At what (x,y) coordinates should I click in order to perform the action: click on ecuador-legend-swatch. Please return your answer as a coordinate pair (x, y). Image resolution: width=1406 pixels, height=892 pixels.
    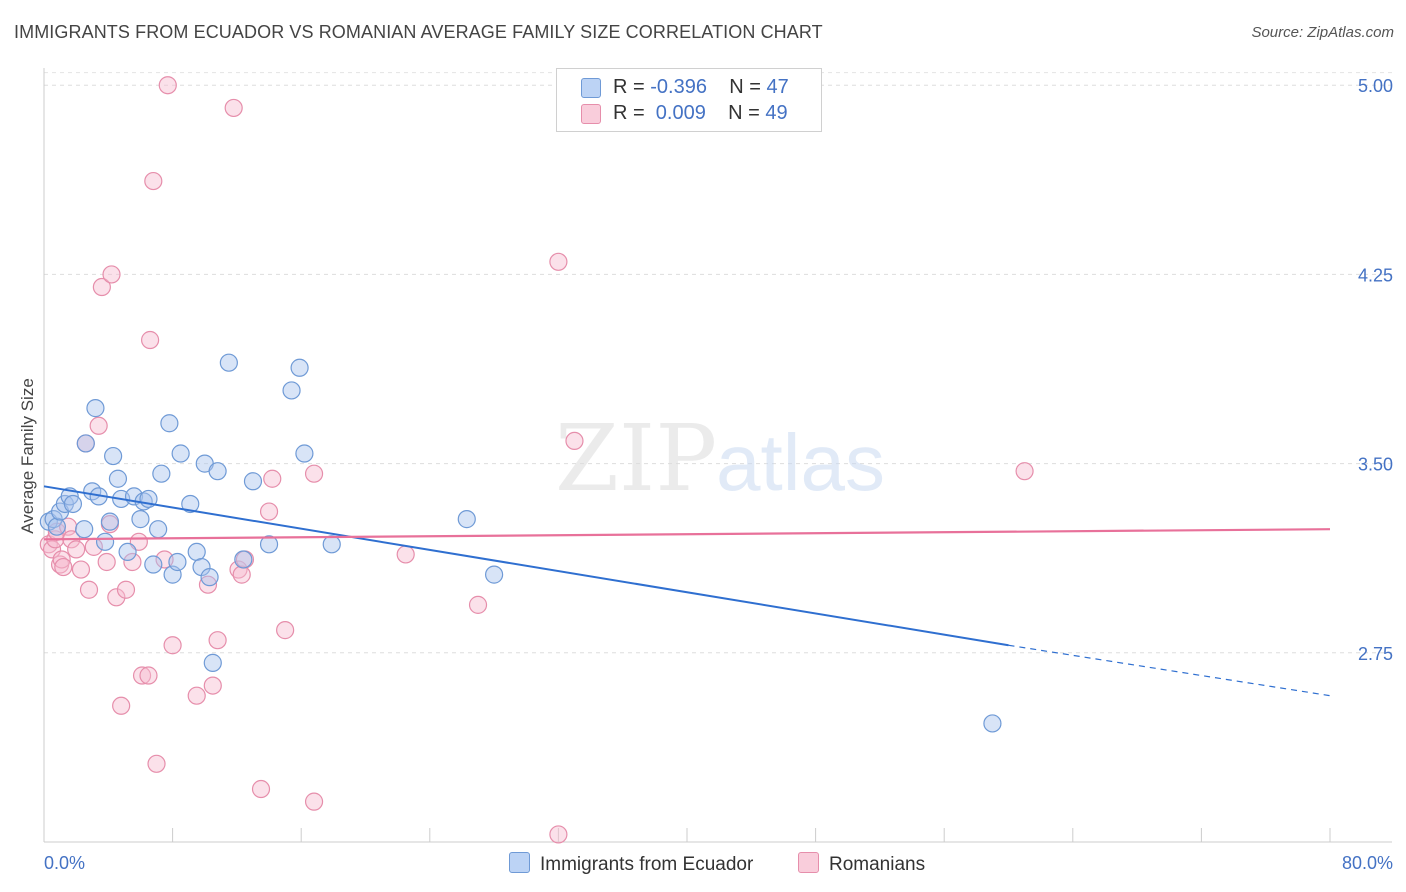
    Looking at the image, I should click on (519, 862).